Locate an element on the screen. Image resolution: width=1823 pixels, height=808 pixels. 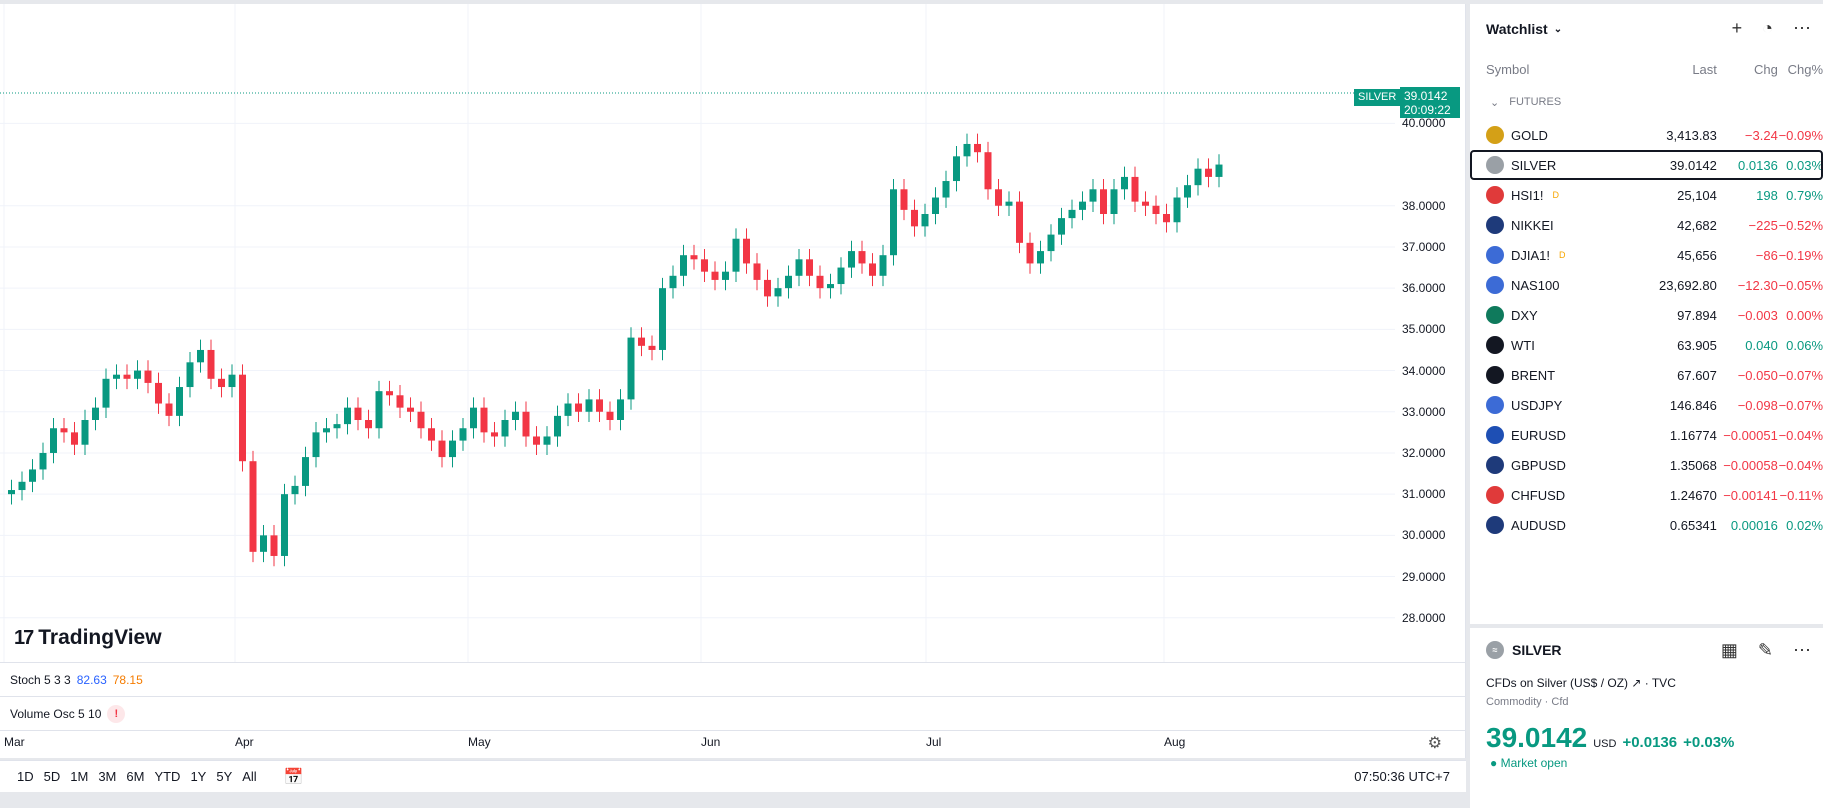
range-1d-button: 1D is located at coordinates (25, 776).